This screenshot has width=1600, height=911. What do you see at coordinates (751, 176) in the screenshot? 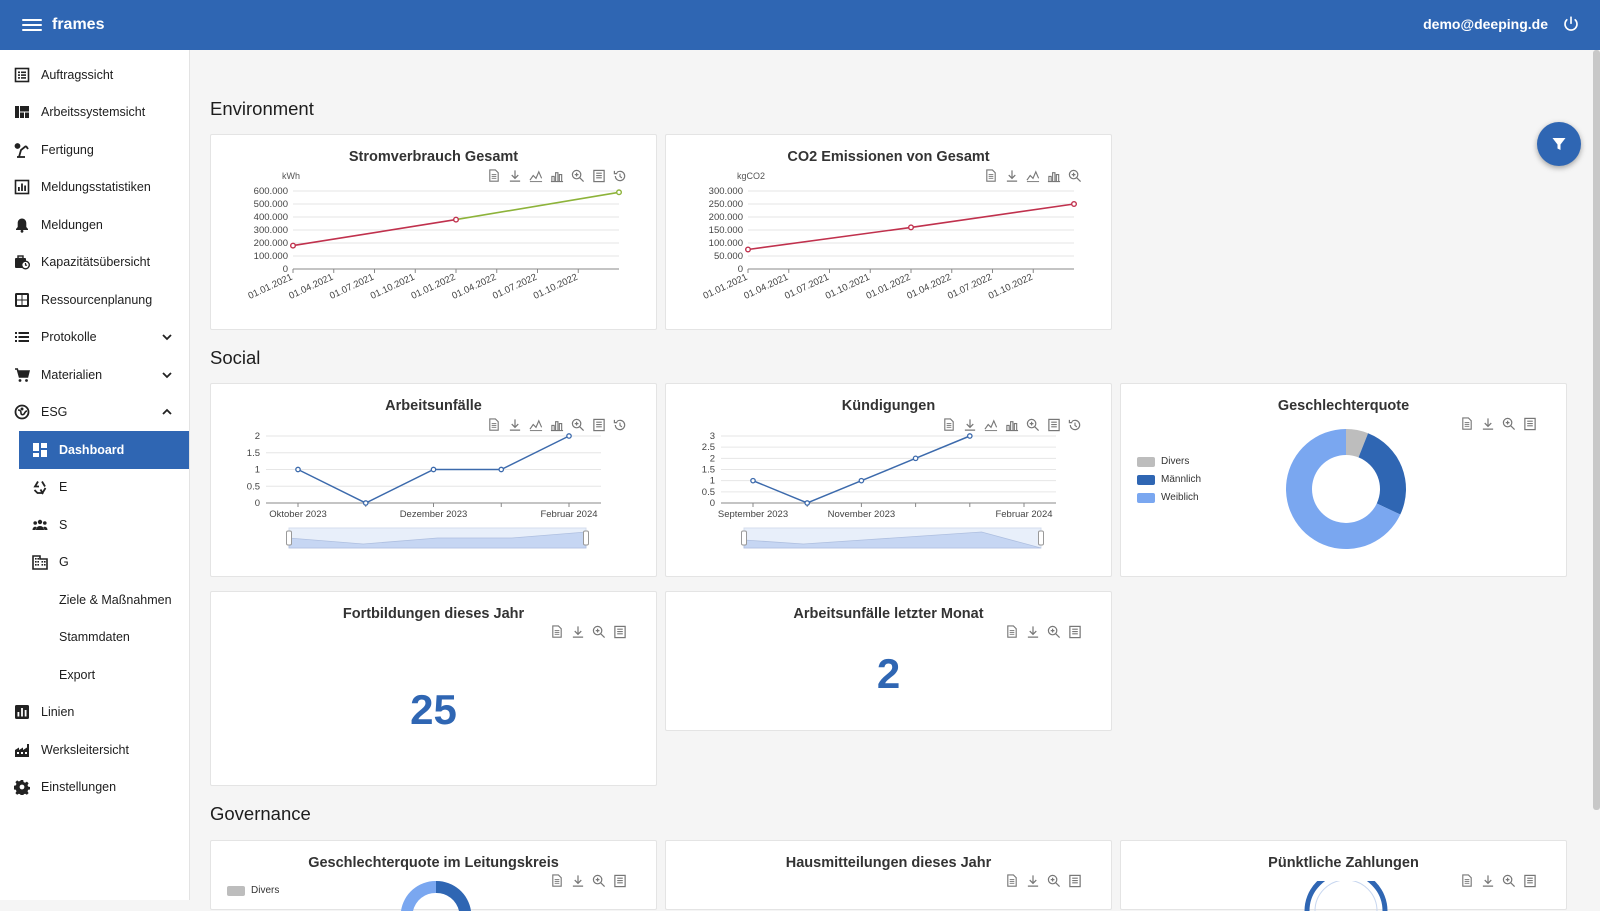
I see `y-axis-unit: kgCO2` at bounding box center [751, 176].